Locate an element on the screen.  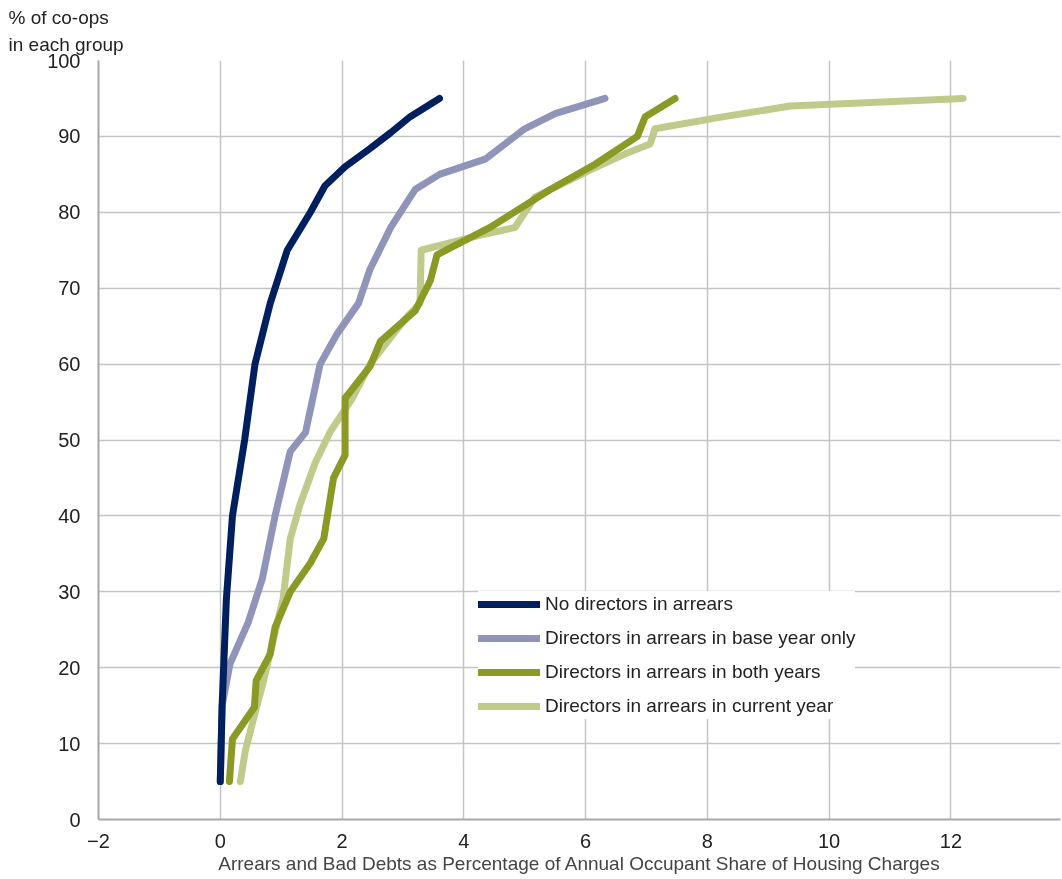
y-tick-label: 20 is located at coordinates (69, 667).